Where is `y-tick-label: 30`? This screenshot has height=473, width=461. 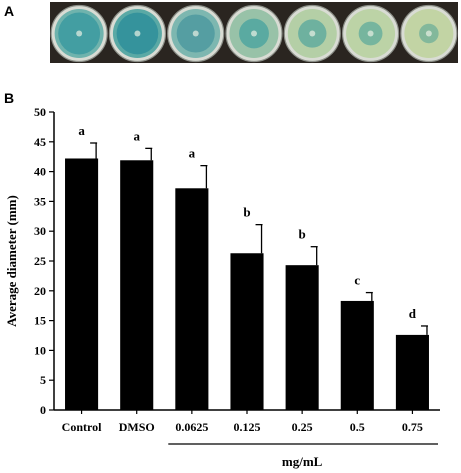
y-tick-label: 30 is located at coordinates (40, 231).